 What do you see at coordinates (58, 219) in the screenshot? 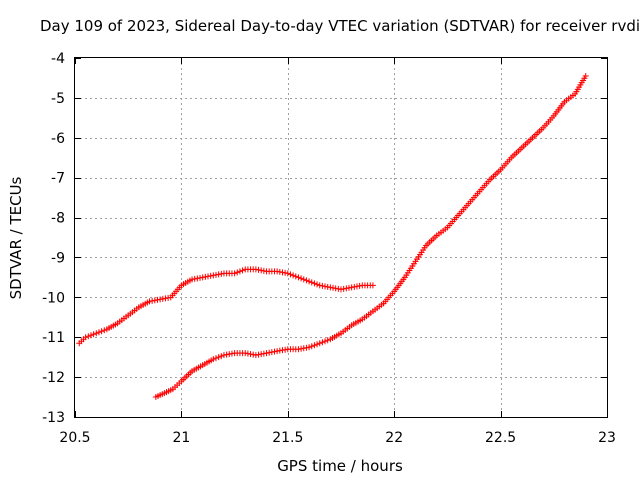
I see `y-tick-label: -8` at bounding box center [58, 219].